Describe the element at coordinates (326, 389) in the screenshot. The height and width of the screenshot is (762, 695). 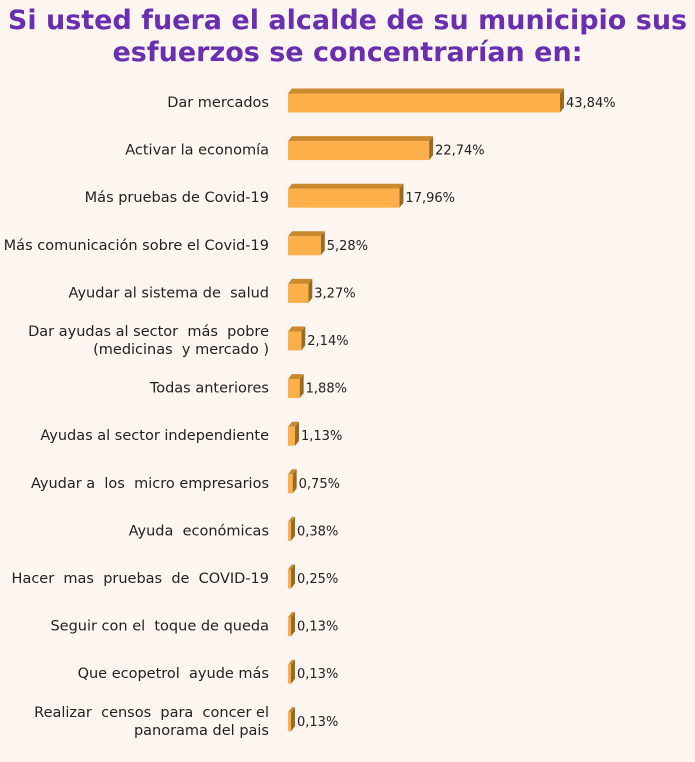
I see `data-label: 1,88%` at that location.